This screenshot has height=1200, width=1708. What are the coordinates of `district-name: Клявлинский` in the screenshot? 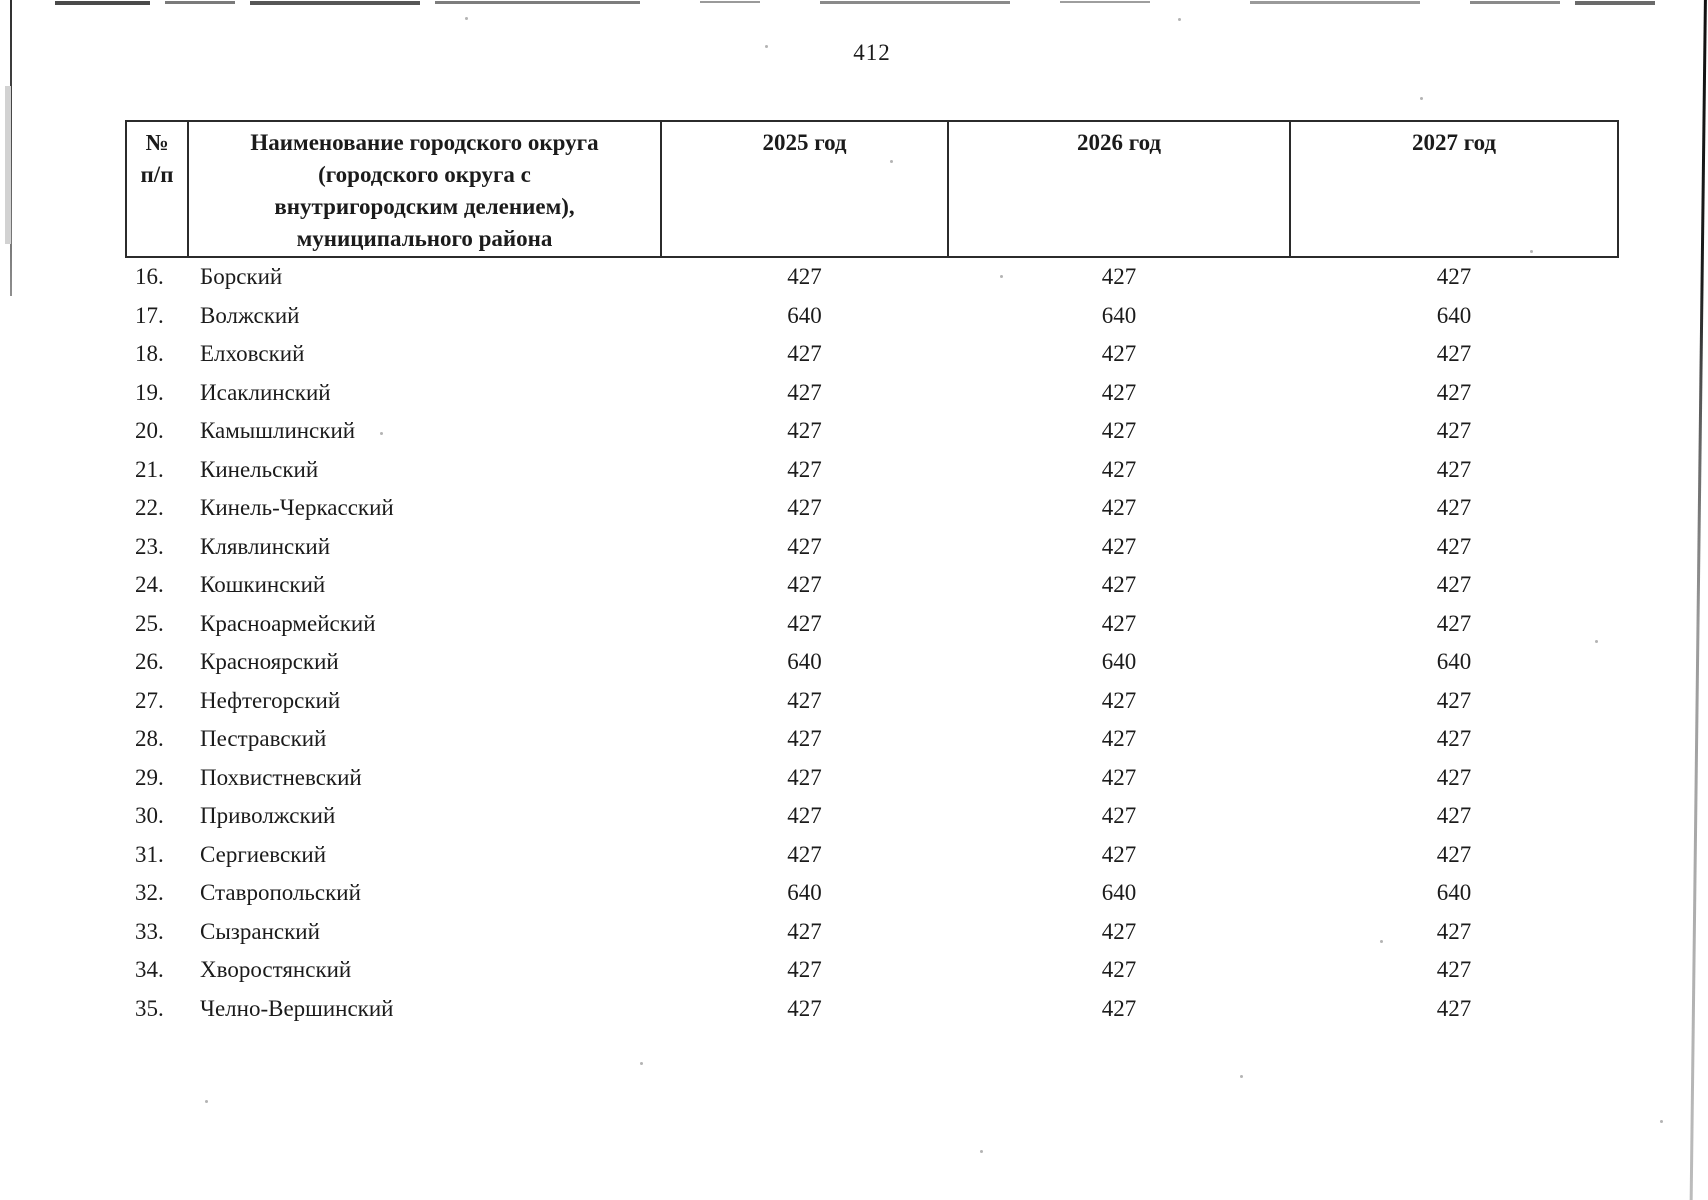 It's located at (265, 546).